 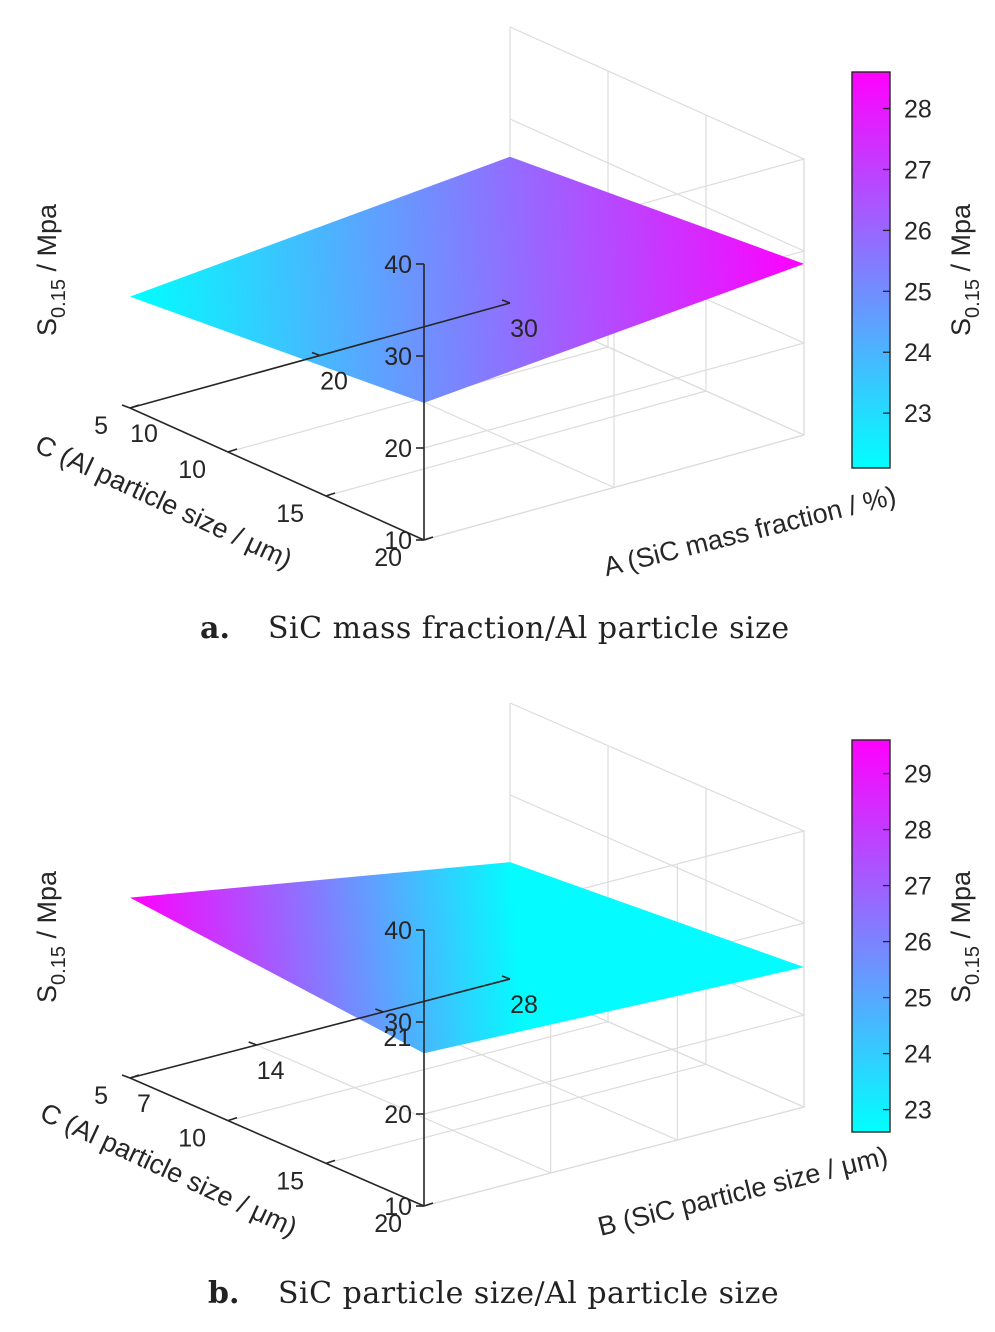 What do you see at coordinates (144, 434) in the screenshot?
I see `x-tick-label: 10` at bounding box center [144, 434].